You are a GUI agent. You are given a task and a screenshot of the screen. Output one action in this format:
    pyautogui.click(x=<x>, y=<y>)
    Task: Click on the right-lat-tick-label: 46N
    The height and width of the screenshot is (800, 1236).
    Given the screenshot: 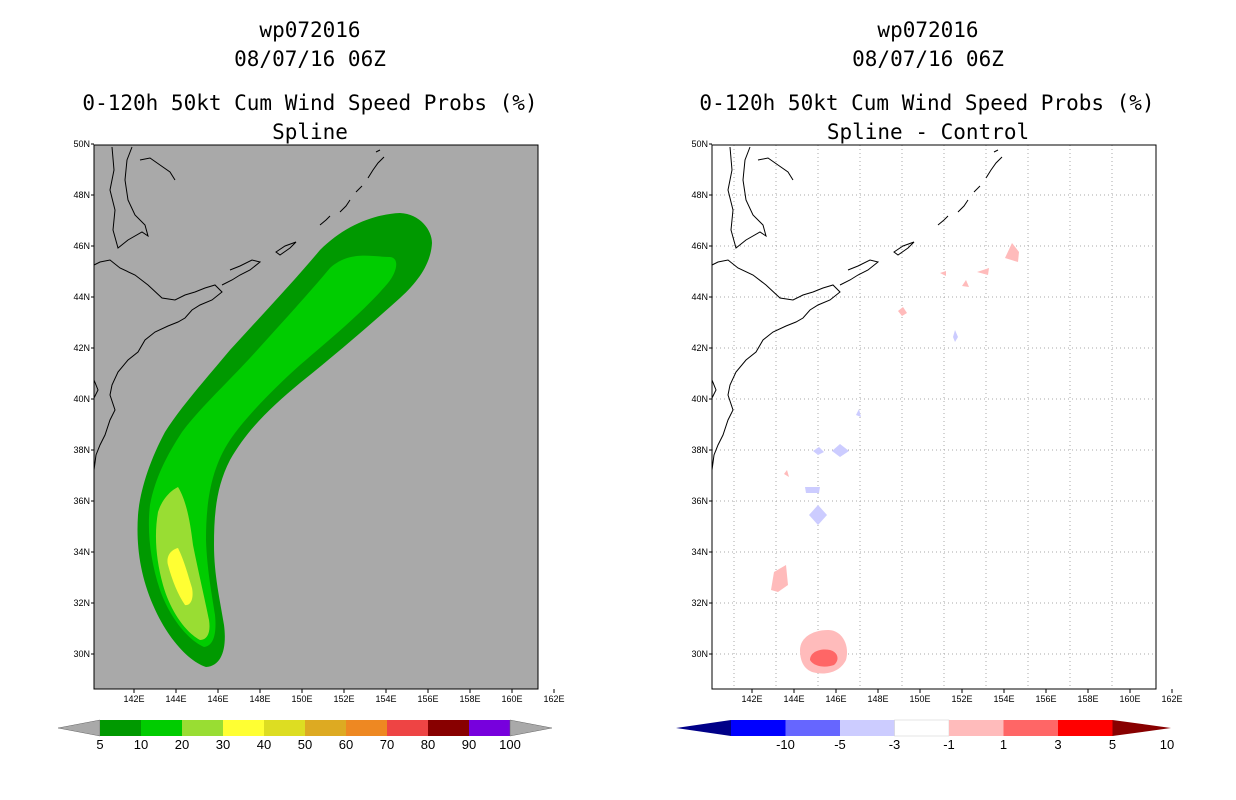 What is the action you would take?
    pyautogui.click(x=699, y=246)
    